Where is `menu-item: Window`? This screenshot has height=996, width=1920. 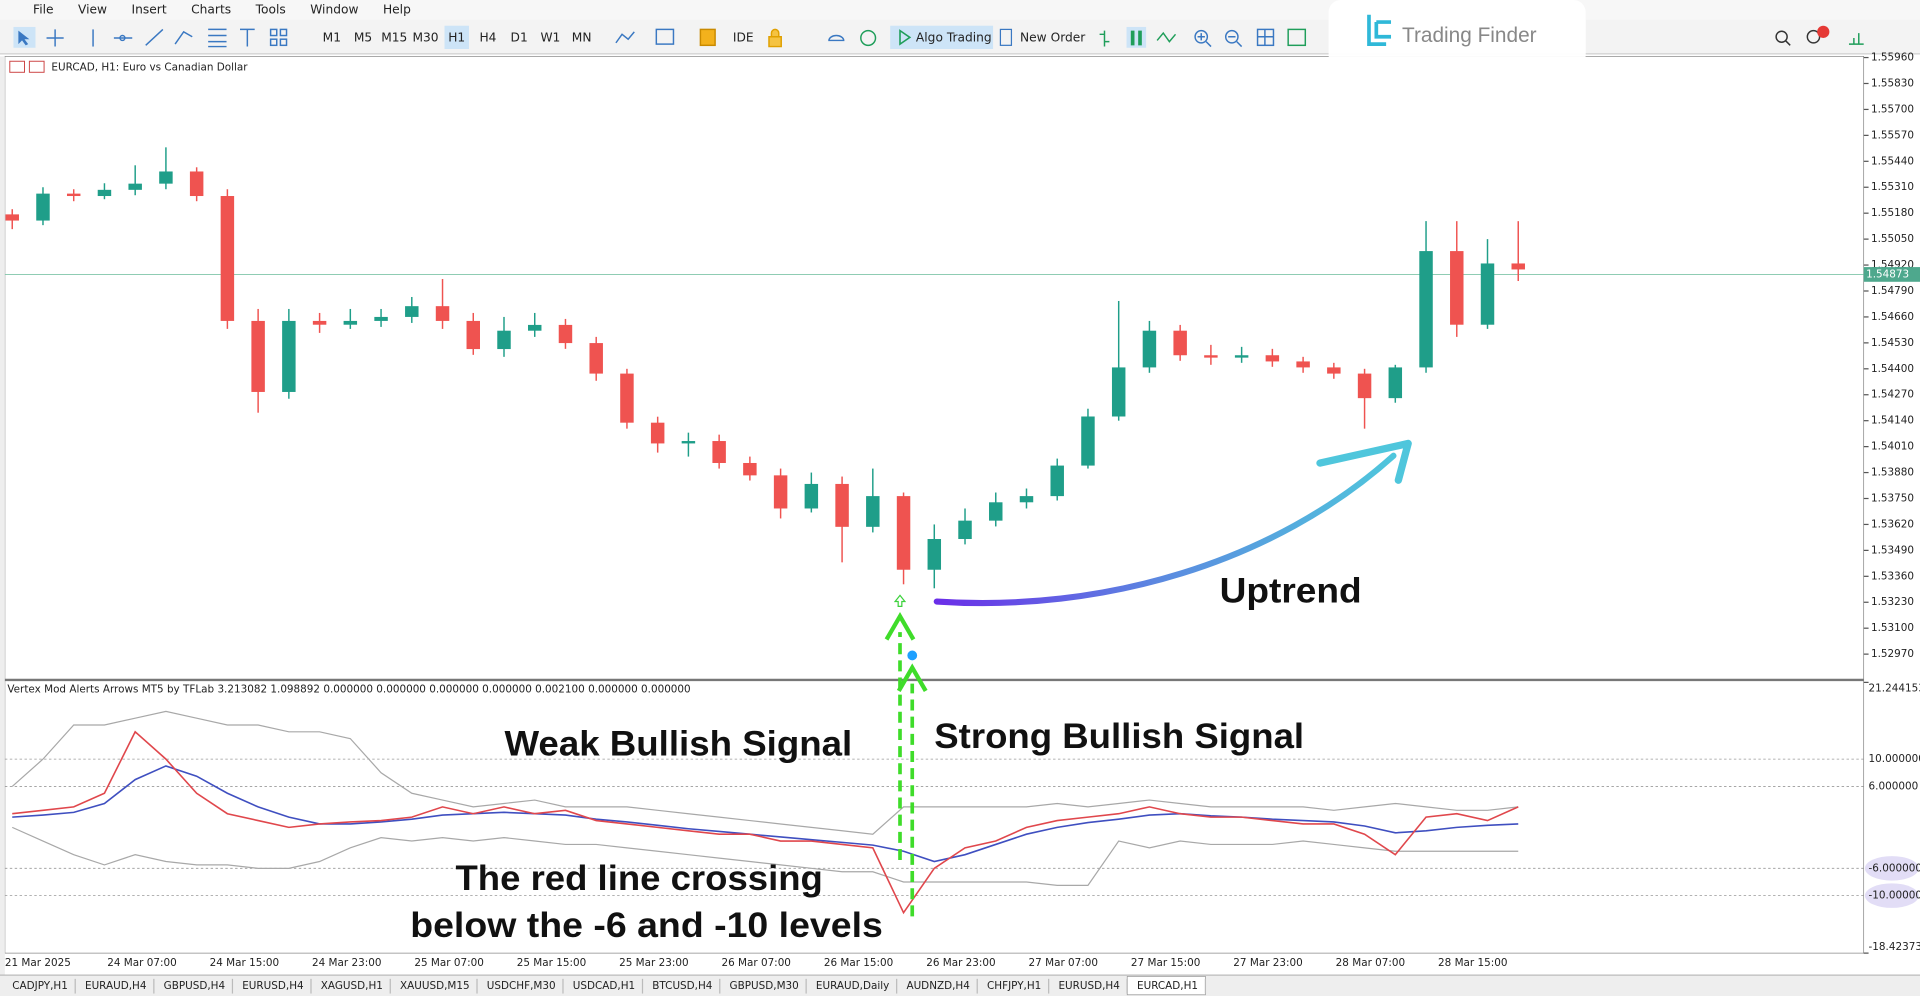
menu-item: Window is located at coordinates (334, 9).